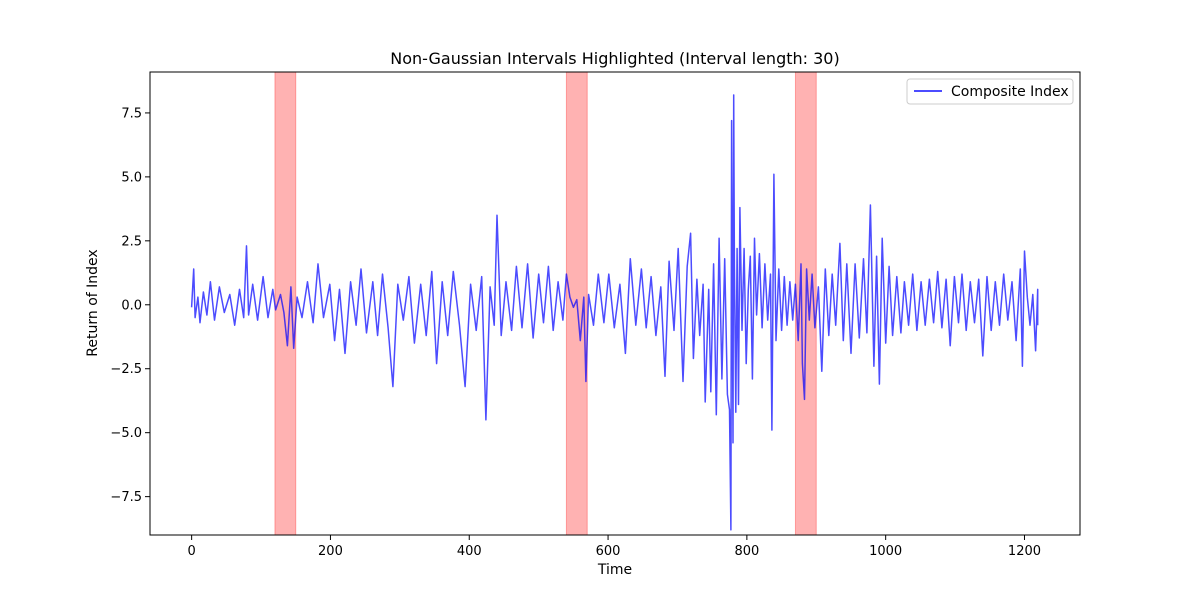  Describe the element at coordinates (131, 113) in the screenshot. I see `y-tick-label: 7.5` at that location.